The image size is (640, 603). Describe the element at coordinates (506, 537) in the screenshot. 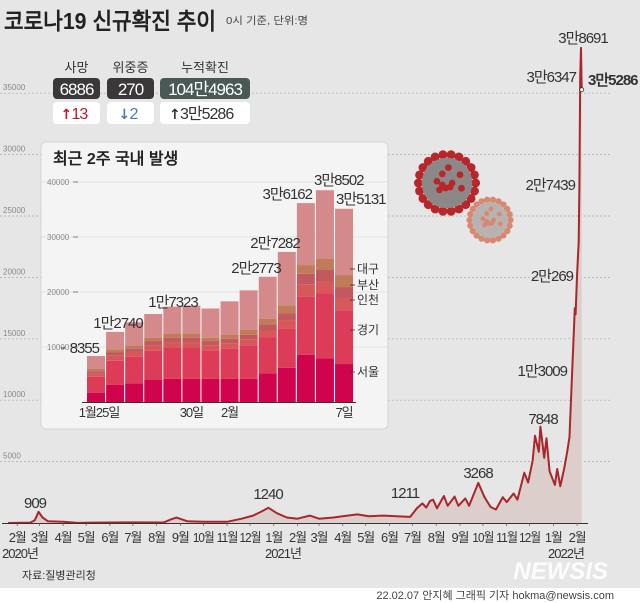

I see `x-tick-label: 11월` at that location.